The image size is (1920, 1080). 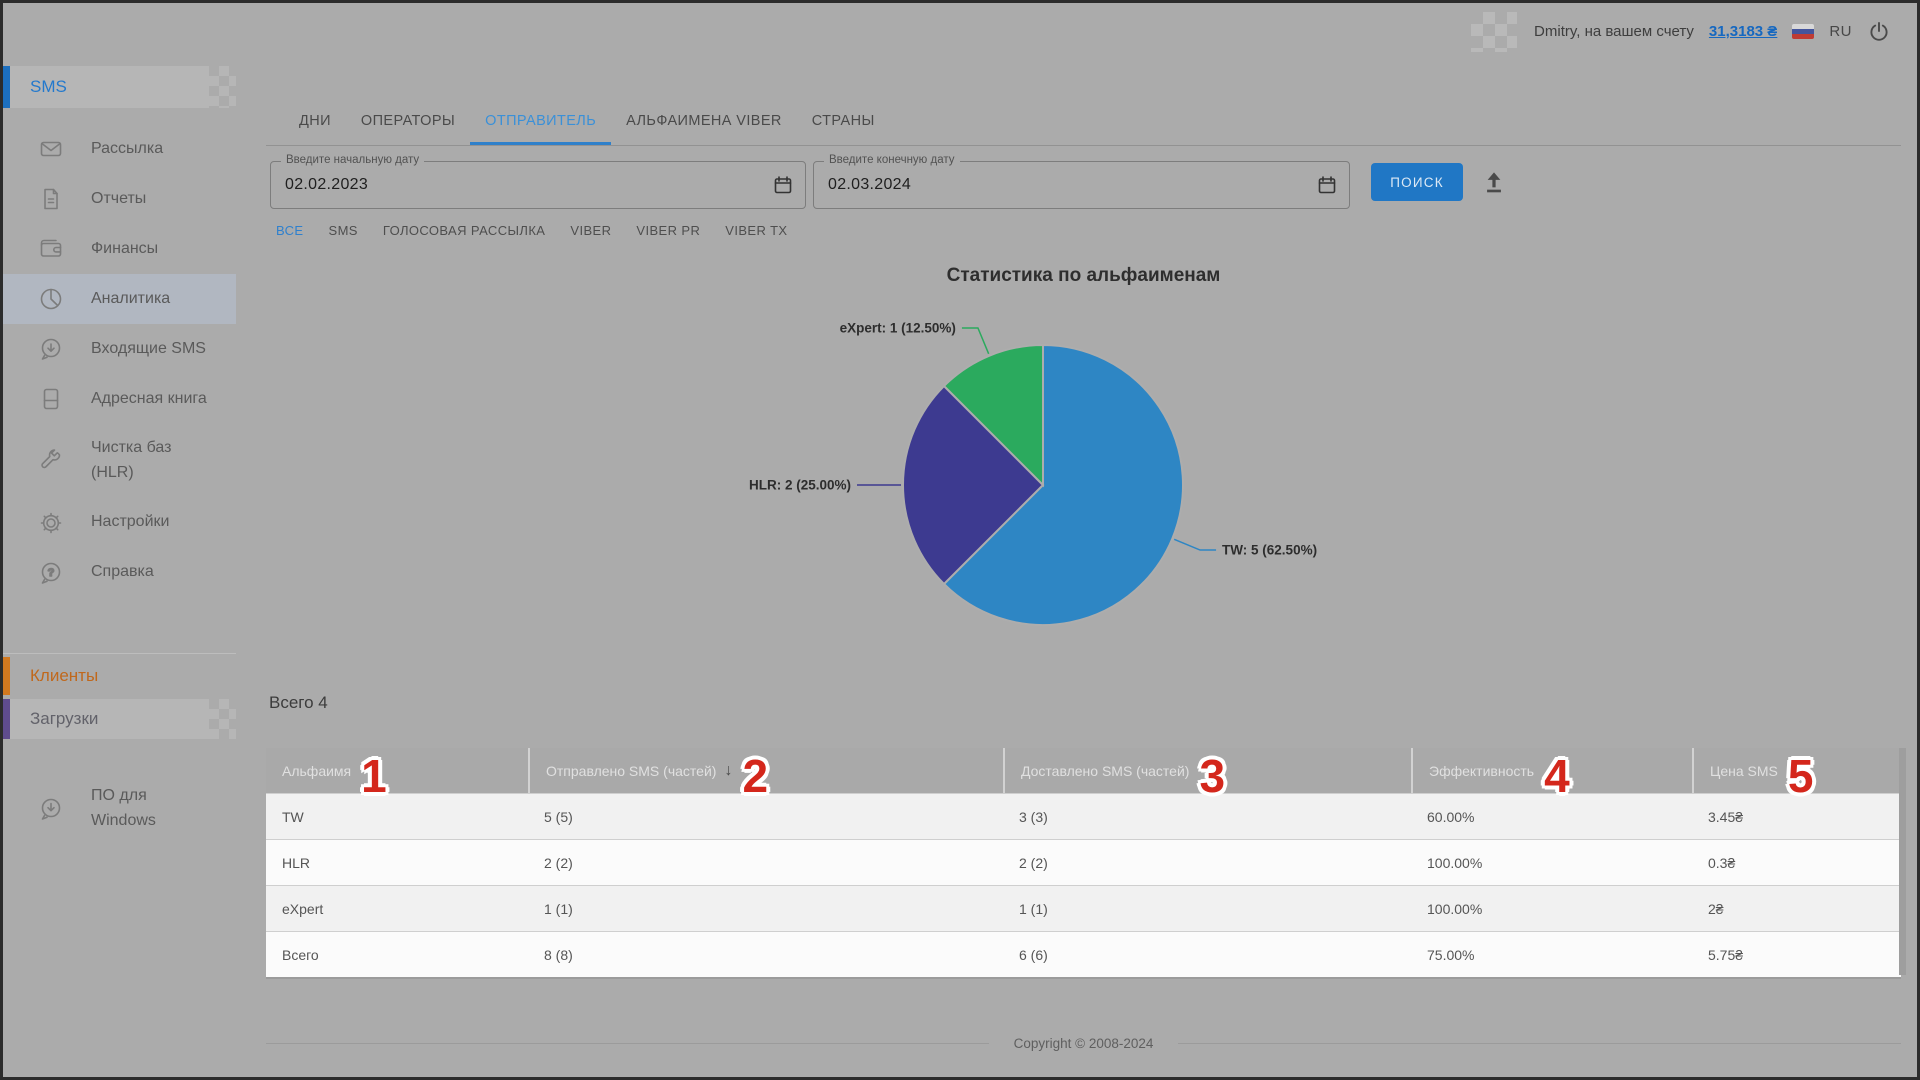 I want to click on sidebar-item-label: Справка, so click(x=122, y=572).